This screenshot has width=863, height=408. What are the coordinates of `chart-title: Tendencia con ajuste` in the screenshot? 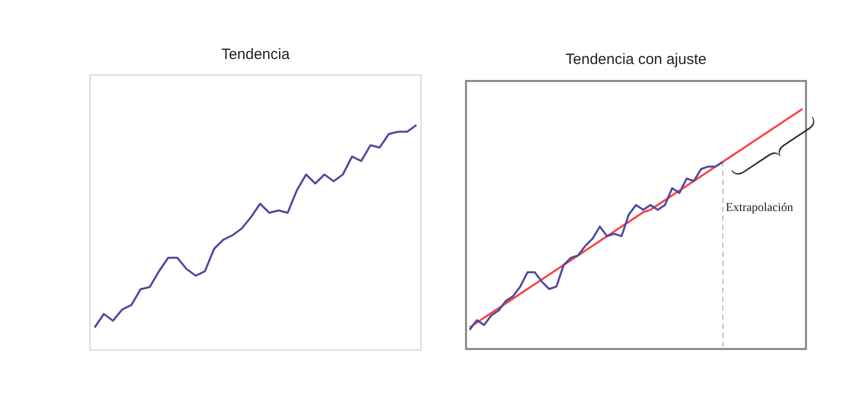 It's located at (636, 59).